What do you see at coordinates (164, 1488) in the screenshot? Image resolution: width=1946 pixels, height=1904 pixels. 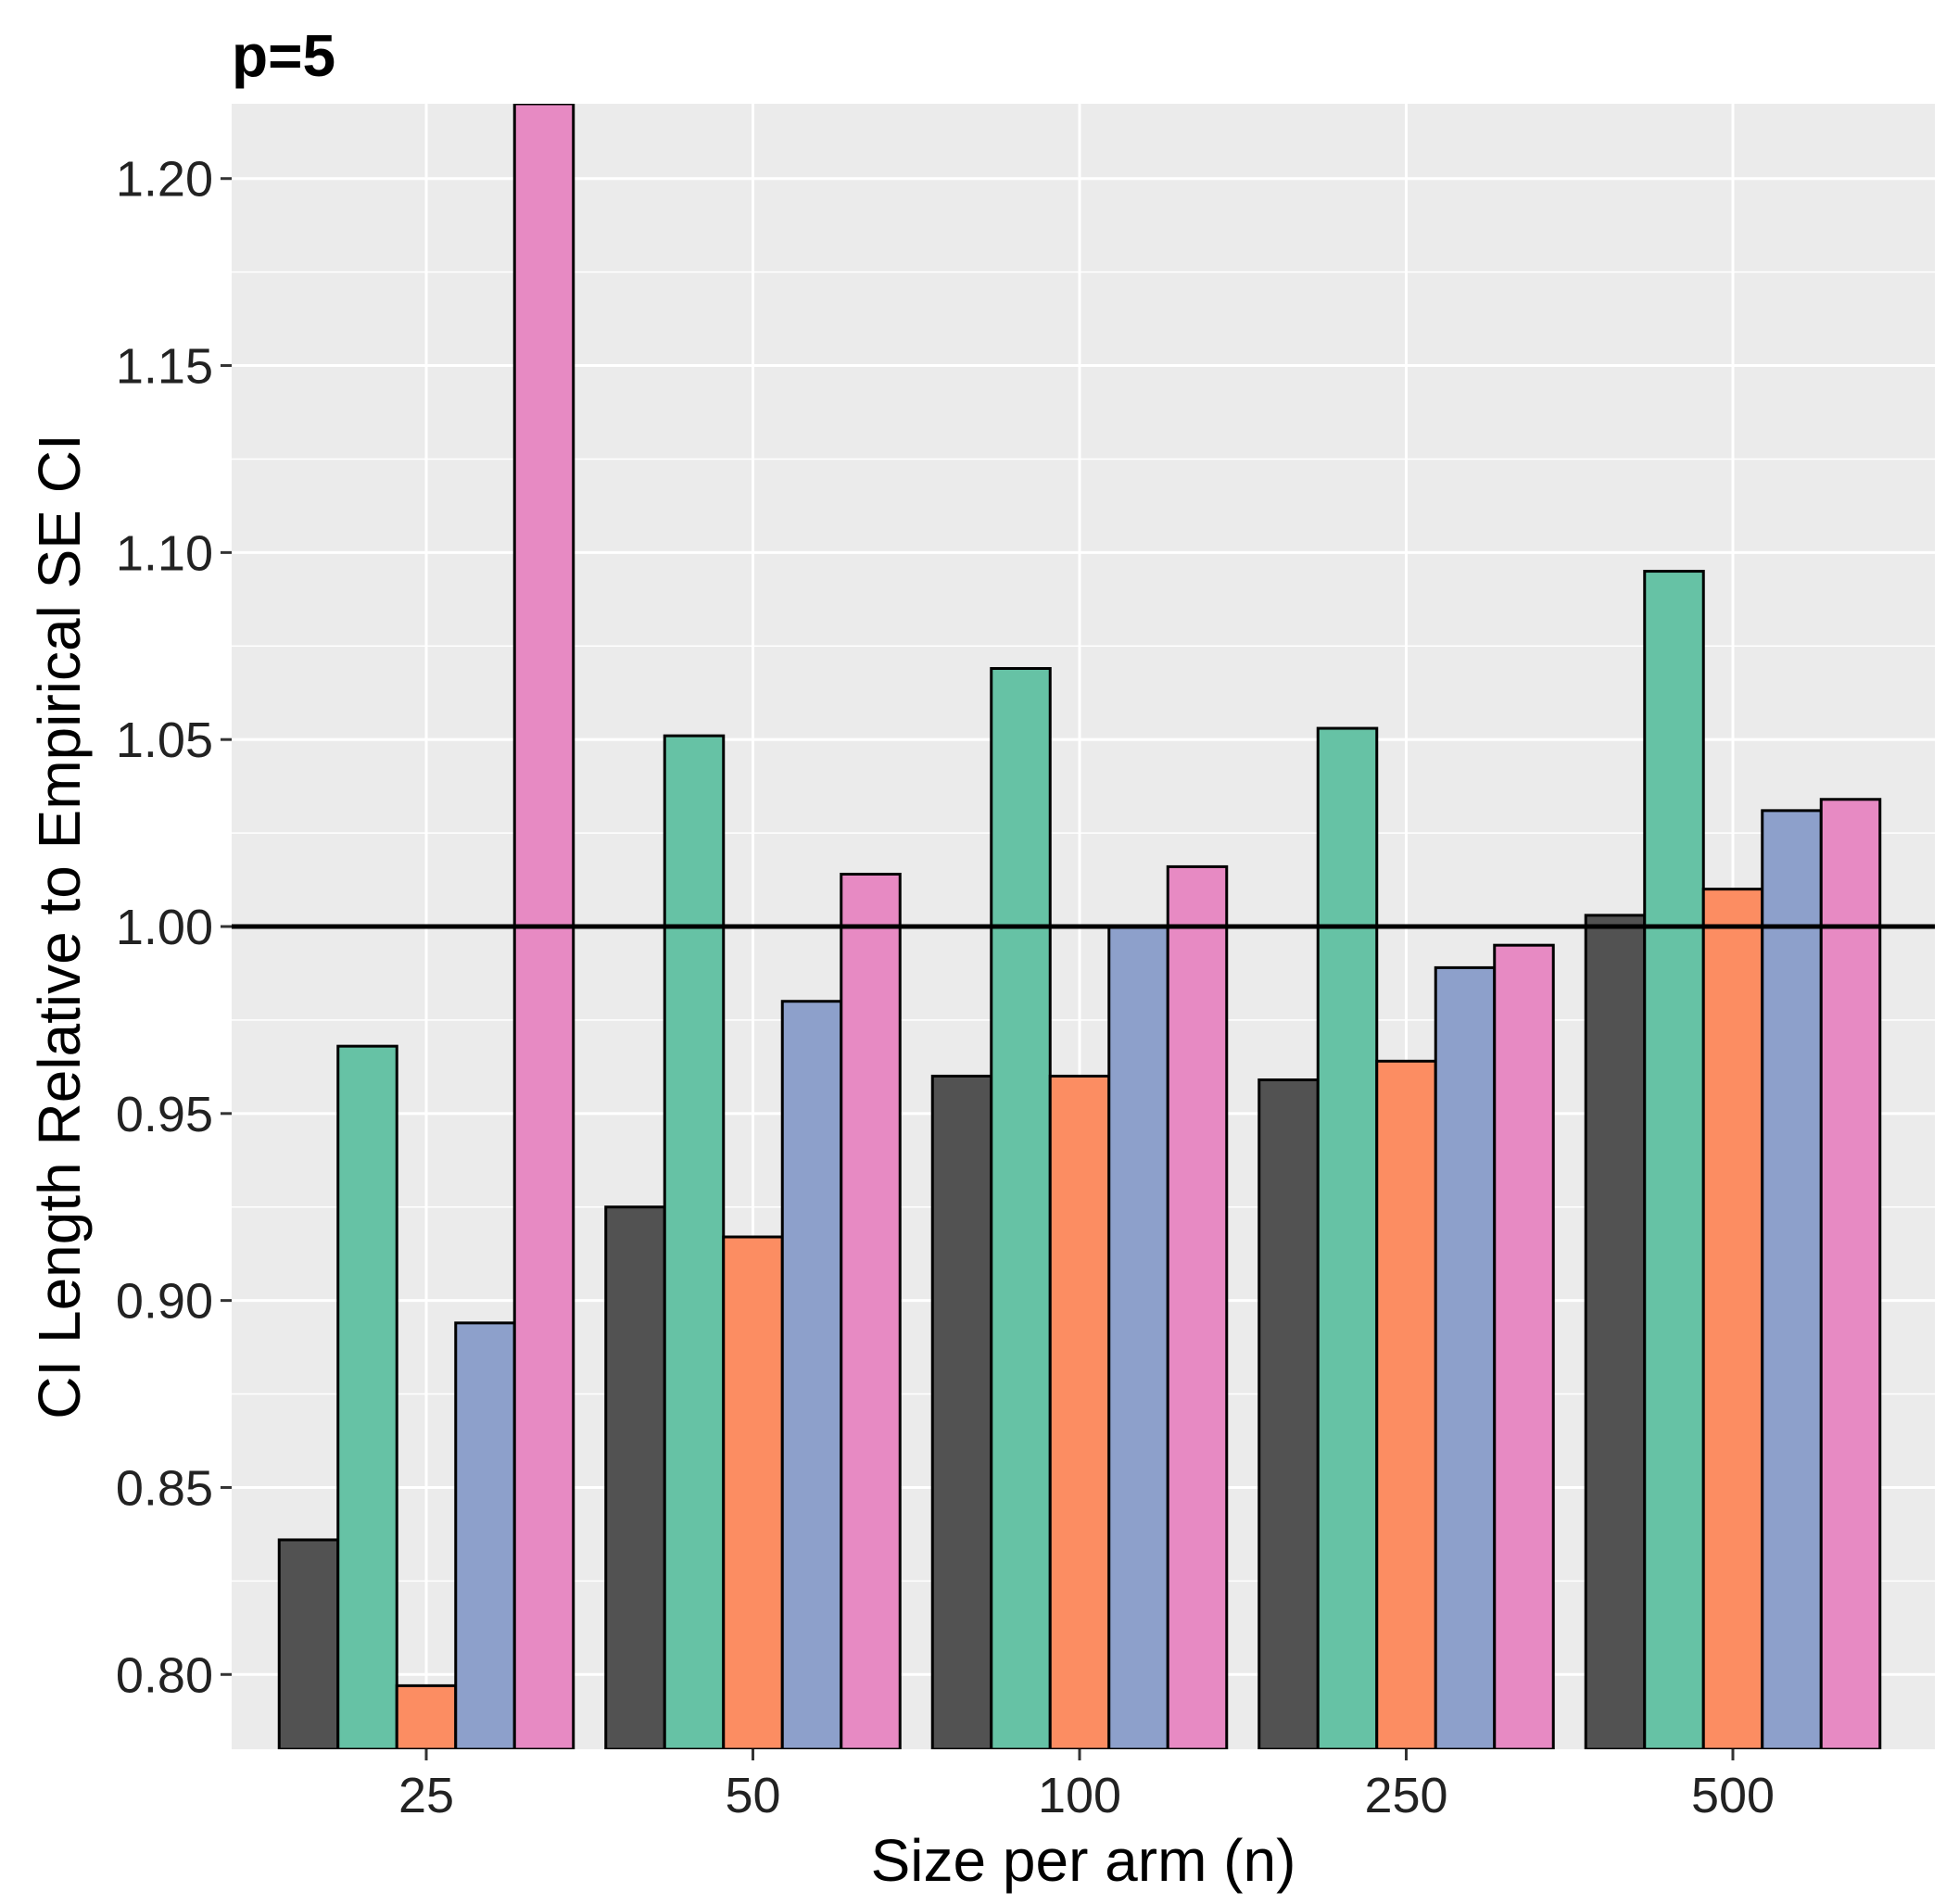 I see `y-tick-label: 0.85` at bounding box center [164, 1488].